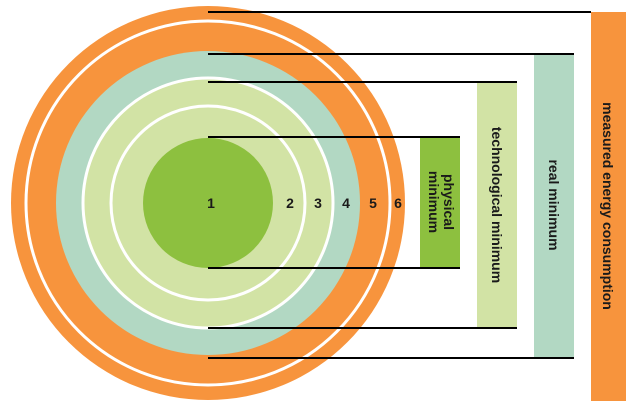 The width and height of the screenshot is (626, 401). What do you see at coordinates (211, 203) in the screenshot?
I see `ring-number-1: 1` at bounding box center [211, 203].